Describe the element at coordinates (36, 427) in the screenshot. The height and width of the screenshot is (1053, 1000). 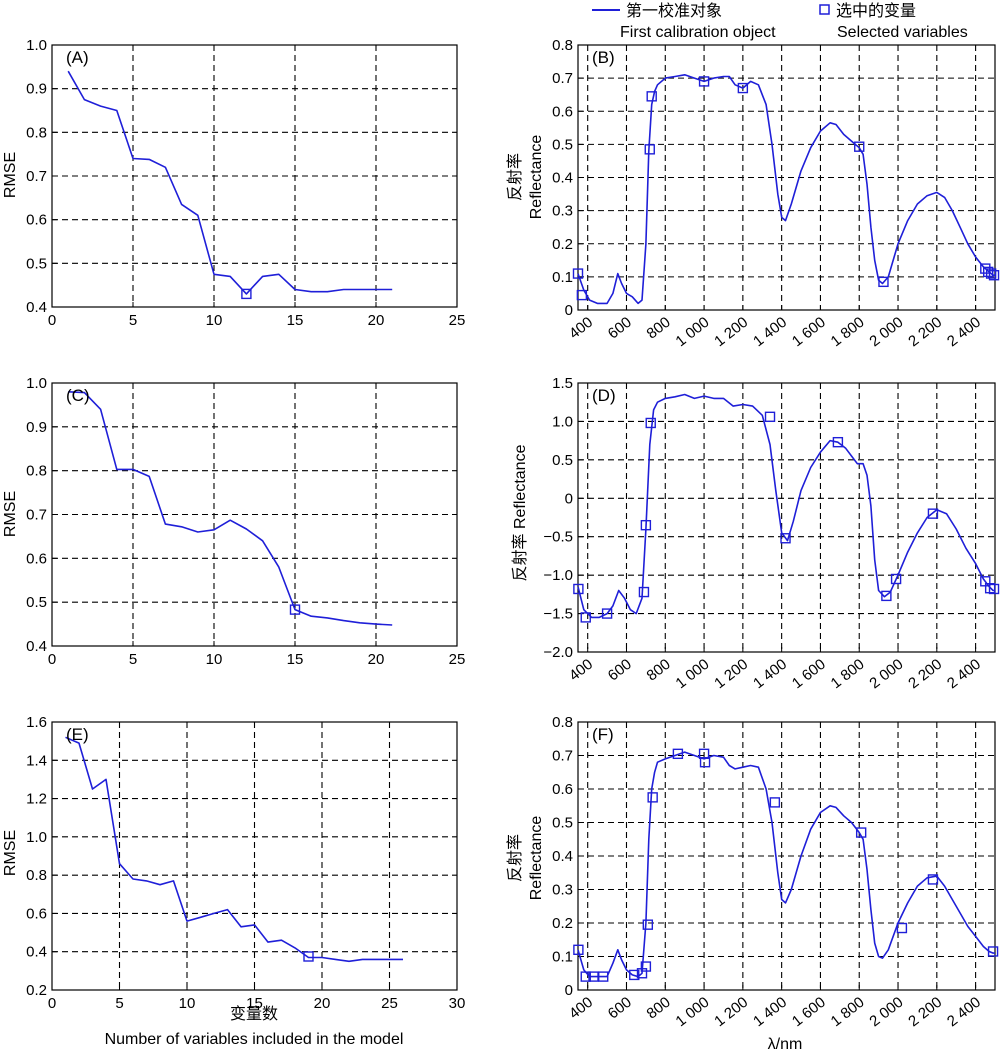
I see `panel-c-ytick-label: 0.9` at that location.